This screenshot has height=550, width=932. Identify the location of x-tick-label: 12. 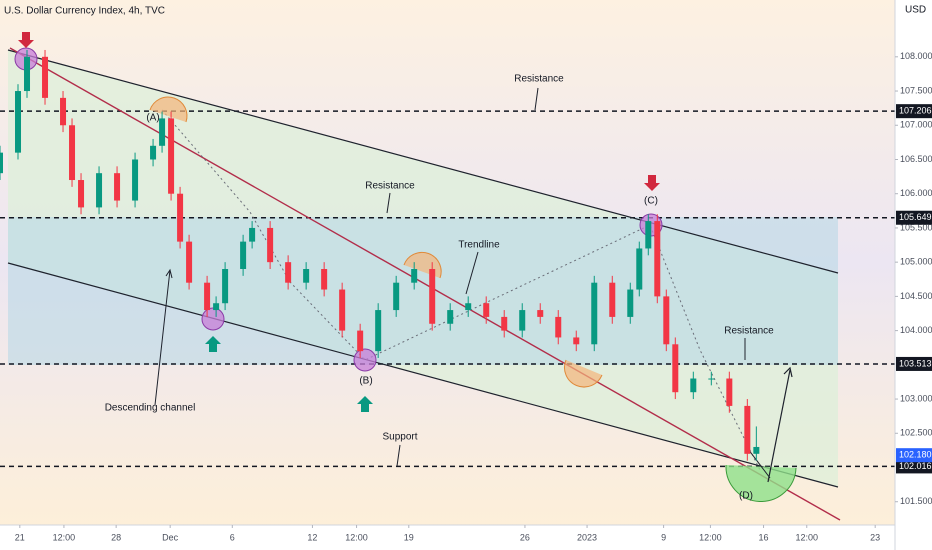
(312, 537).